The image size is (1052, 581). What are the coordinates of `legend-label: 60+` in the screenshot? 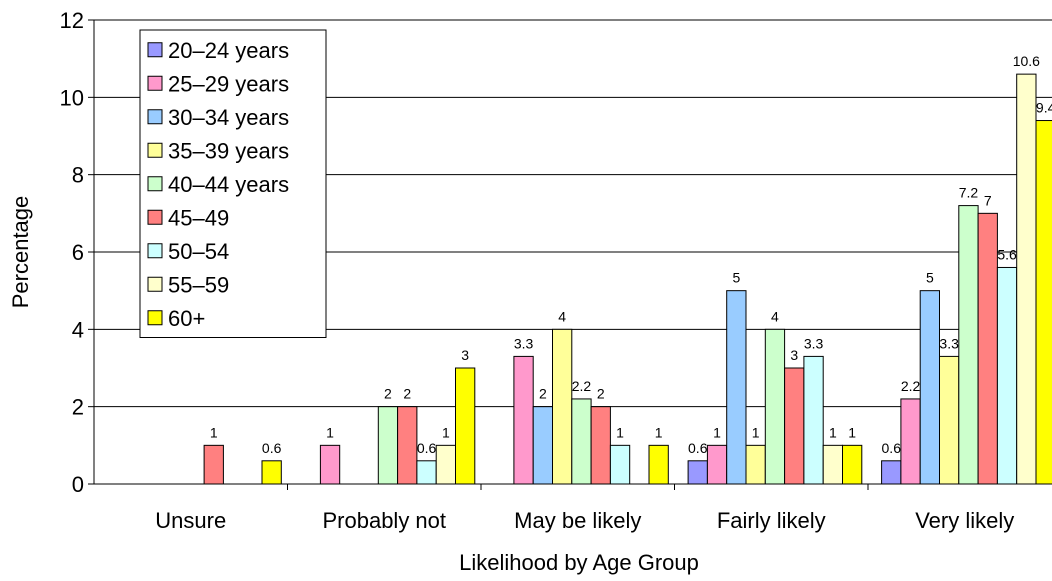 It's located at (186, 318).